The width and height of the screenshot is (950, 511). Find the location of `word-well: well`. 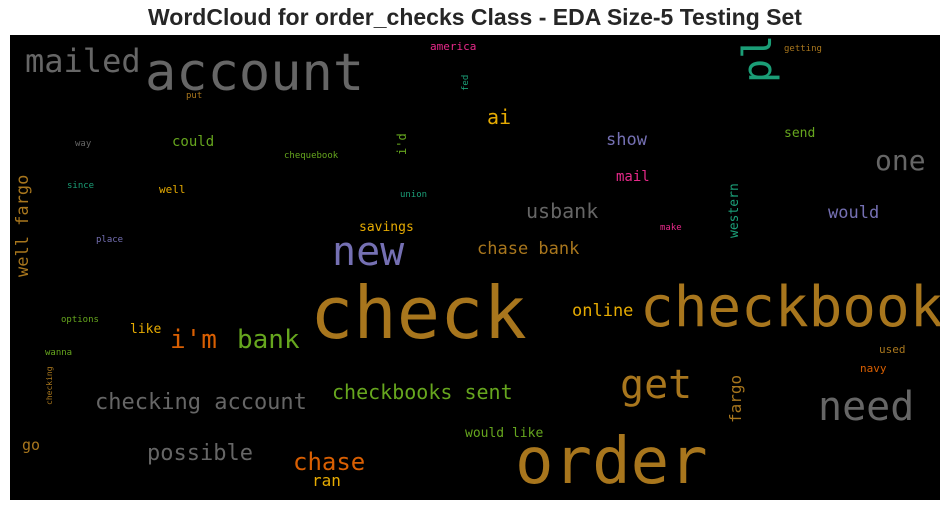

word-well: well is located at coordinates (172, 189).